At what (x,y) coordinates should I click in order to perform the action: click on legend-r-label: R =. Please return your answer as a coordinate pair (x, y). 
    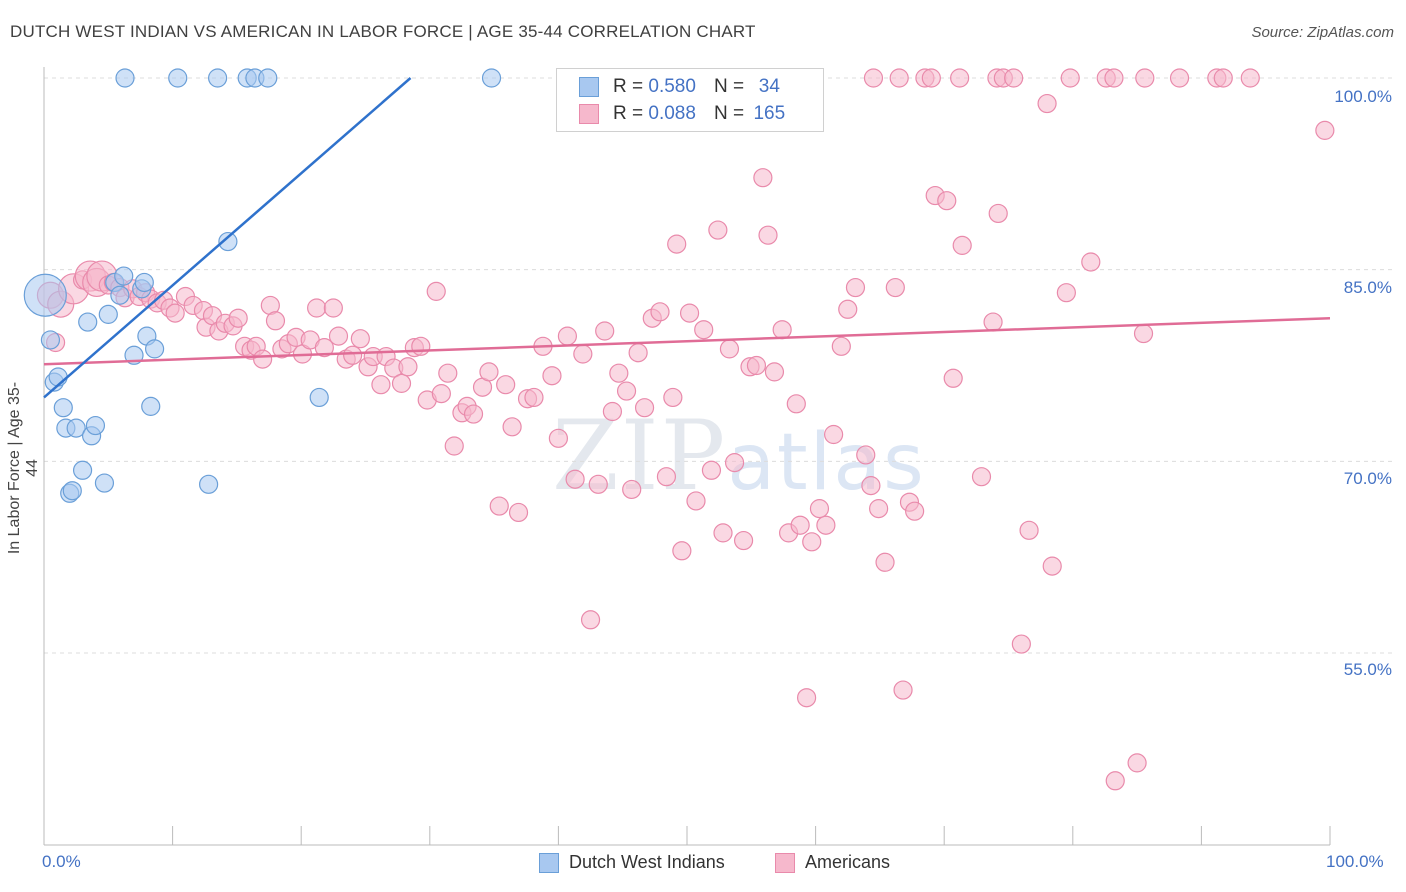
    Looking at the image, I should click on (628, 86).